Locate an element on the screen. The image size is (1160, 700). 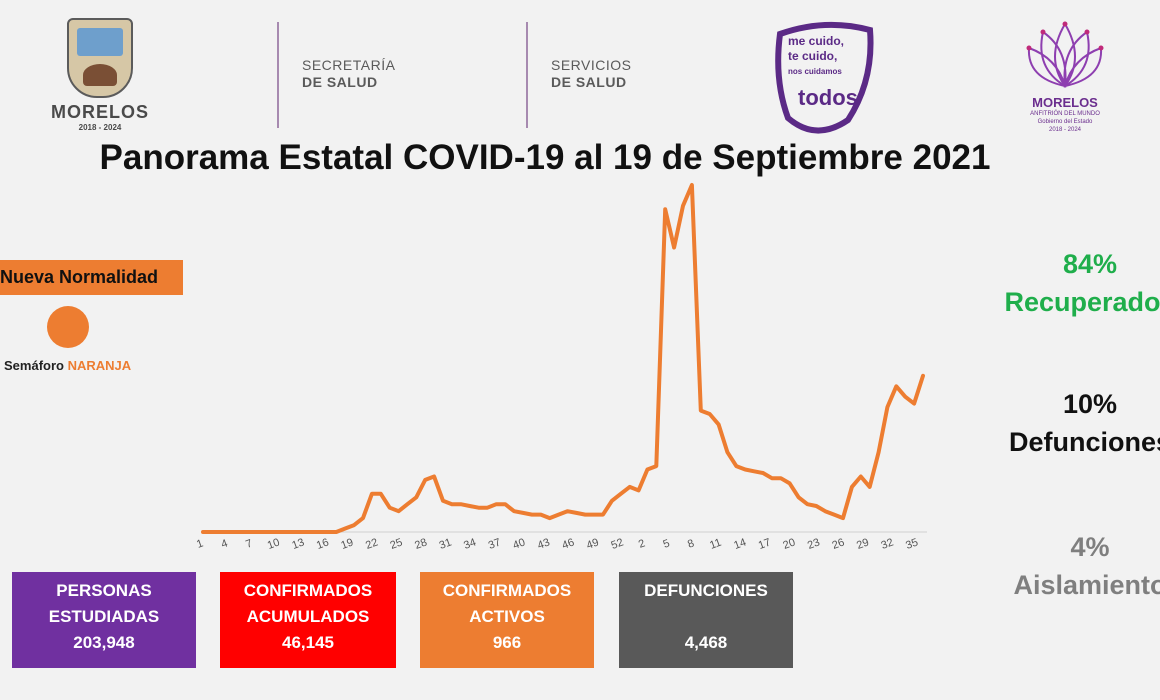
morelos-logo: MORELOS 2018 - 2024 is located at coordinates (100, 77).